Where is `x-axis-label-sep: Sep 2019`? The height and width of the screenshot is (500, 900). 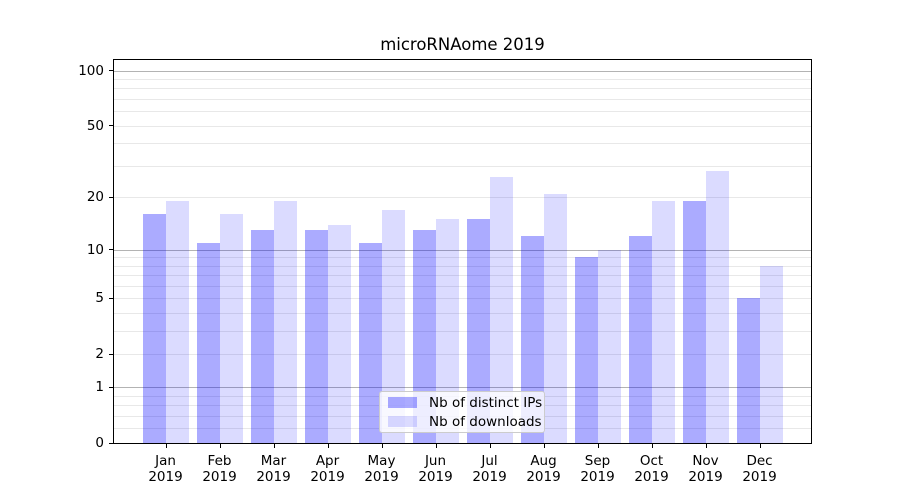
x-axis-label-sep: Sep 2019 is located at coordinates (598, 469).